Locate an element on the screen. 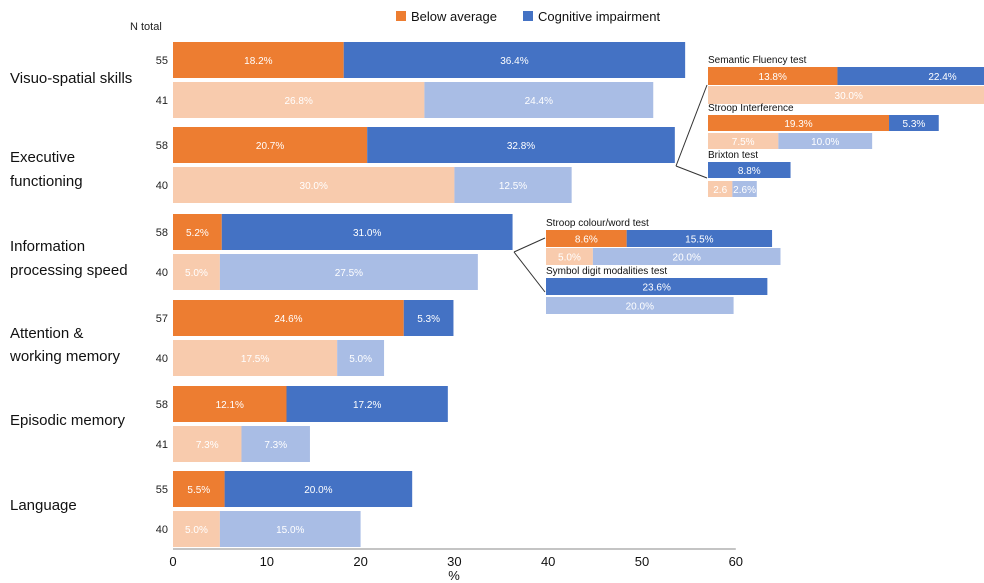  n-total-value: 55 is located at coordinates (162, 61).